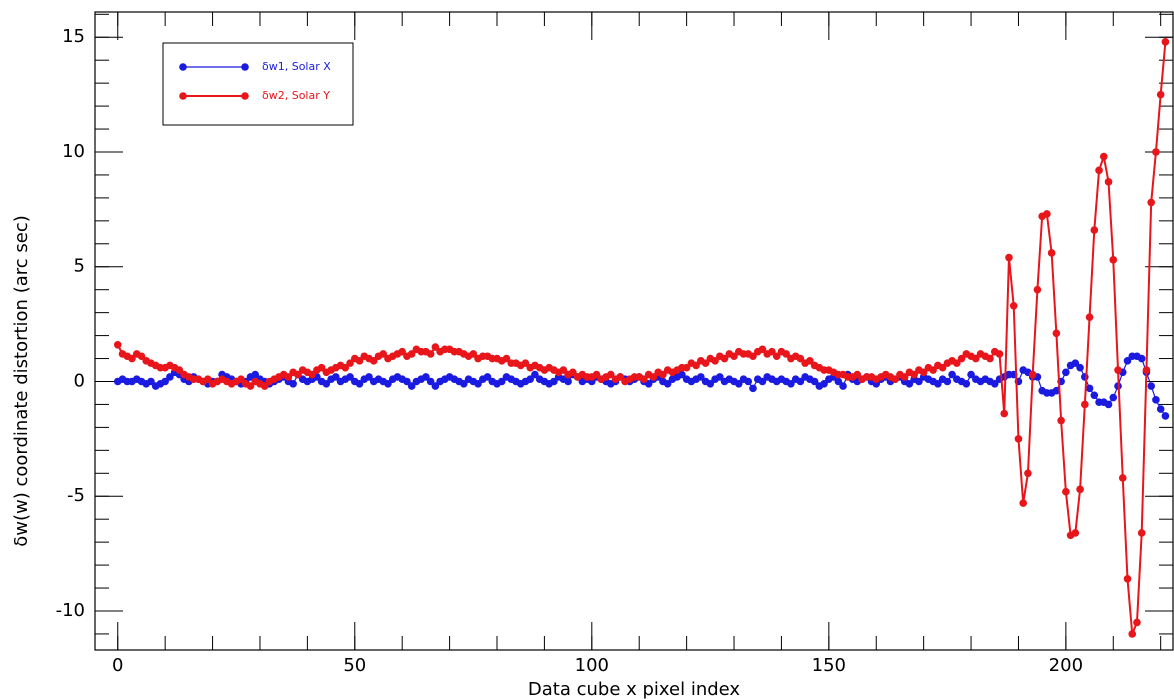 The height and width of the screenshot is (699, 1174). I want to click on x-tick-label: 0, so click(117, 665).